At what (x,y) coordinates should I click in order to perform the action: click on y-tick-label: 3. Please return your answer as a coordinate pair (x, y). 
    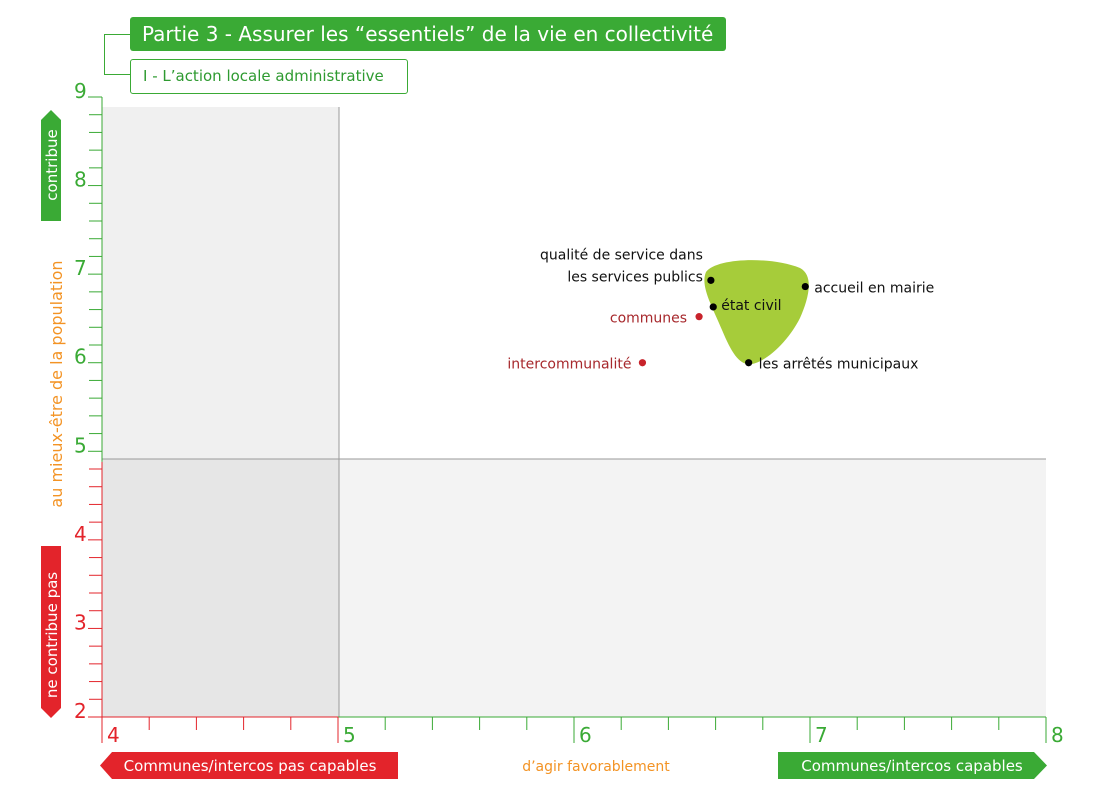
    Looking at the image, I should click on (80, 622).